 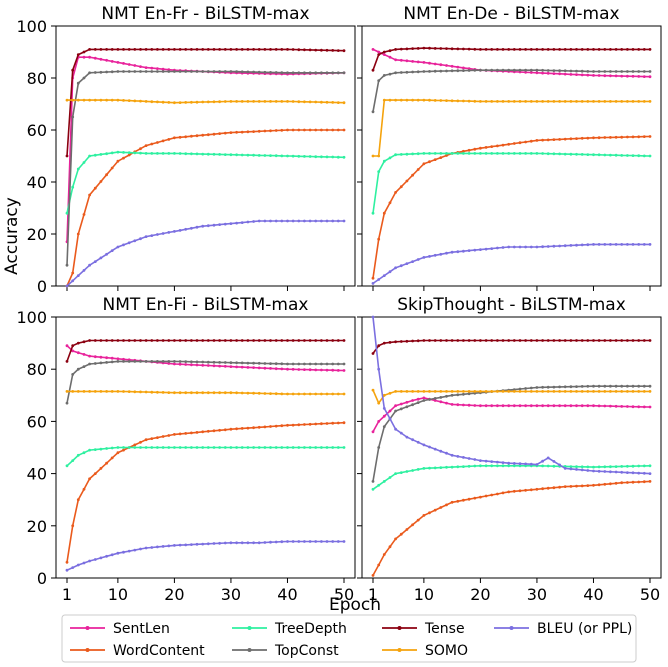 I want to click on x-tick-label: 30, so click(x=537, y=594).